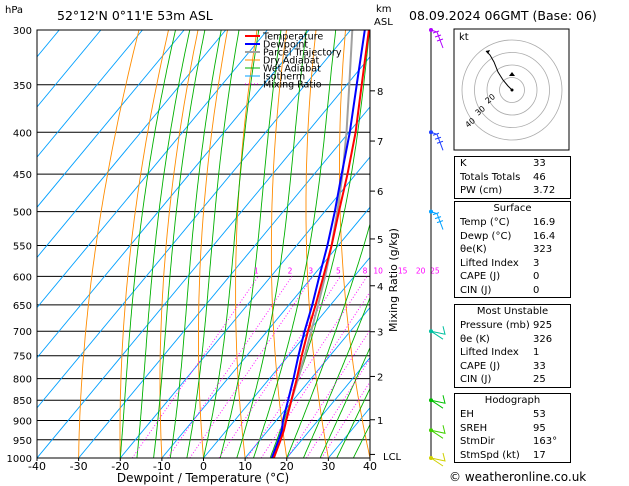 This screenshot has height=486, width=629. I want to click on mixing-ratio-label: 3, so click(310, 270).